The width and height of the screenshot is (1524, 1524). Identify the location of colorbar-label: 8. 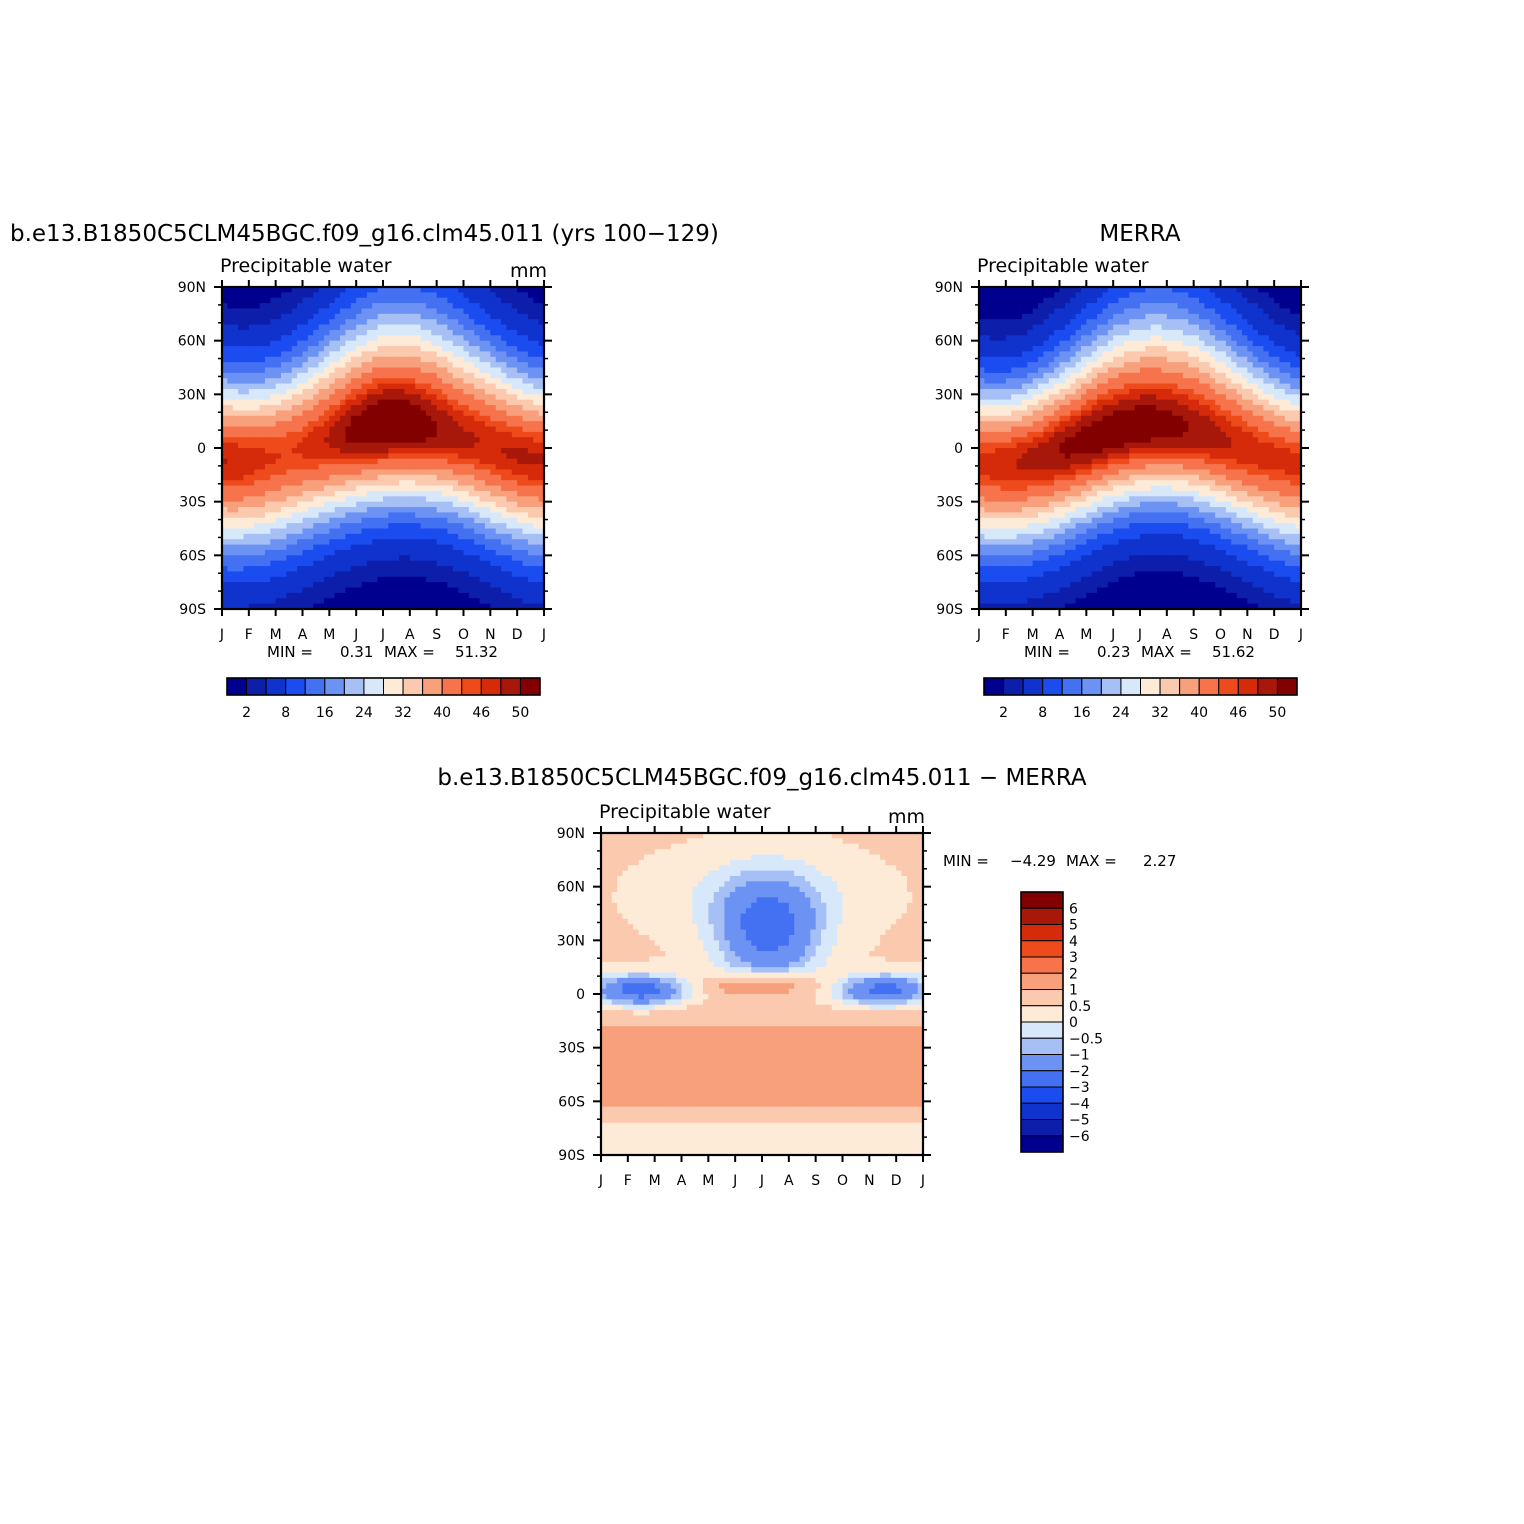
(285, 713).